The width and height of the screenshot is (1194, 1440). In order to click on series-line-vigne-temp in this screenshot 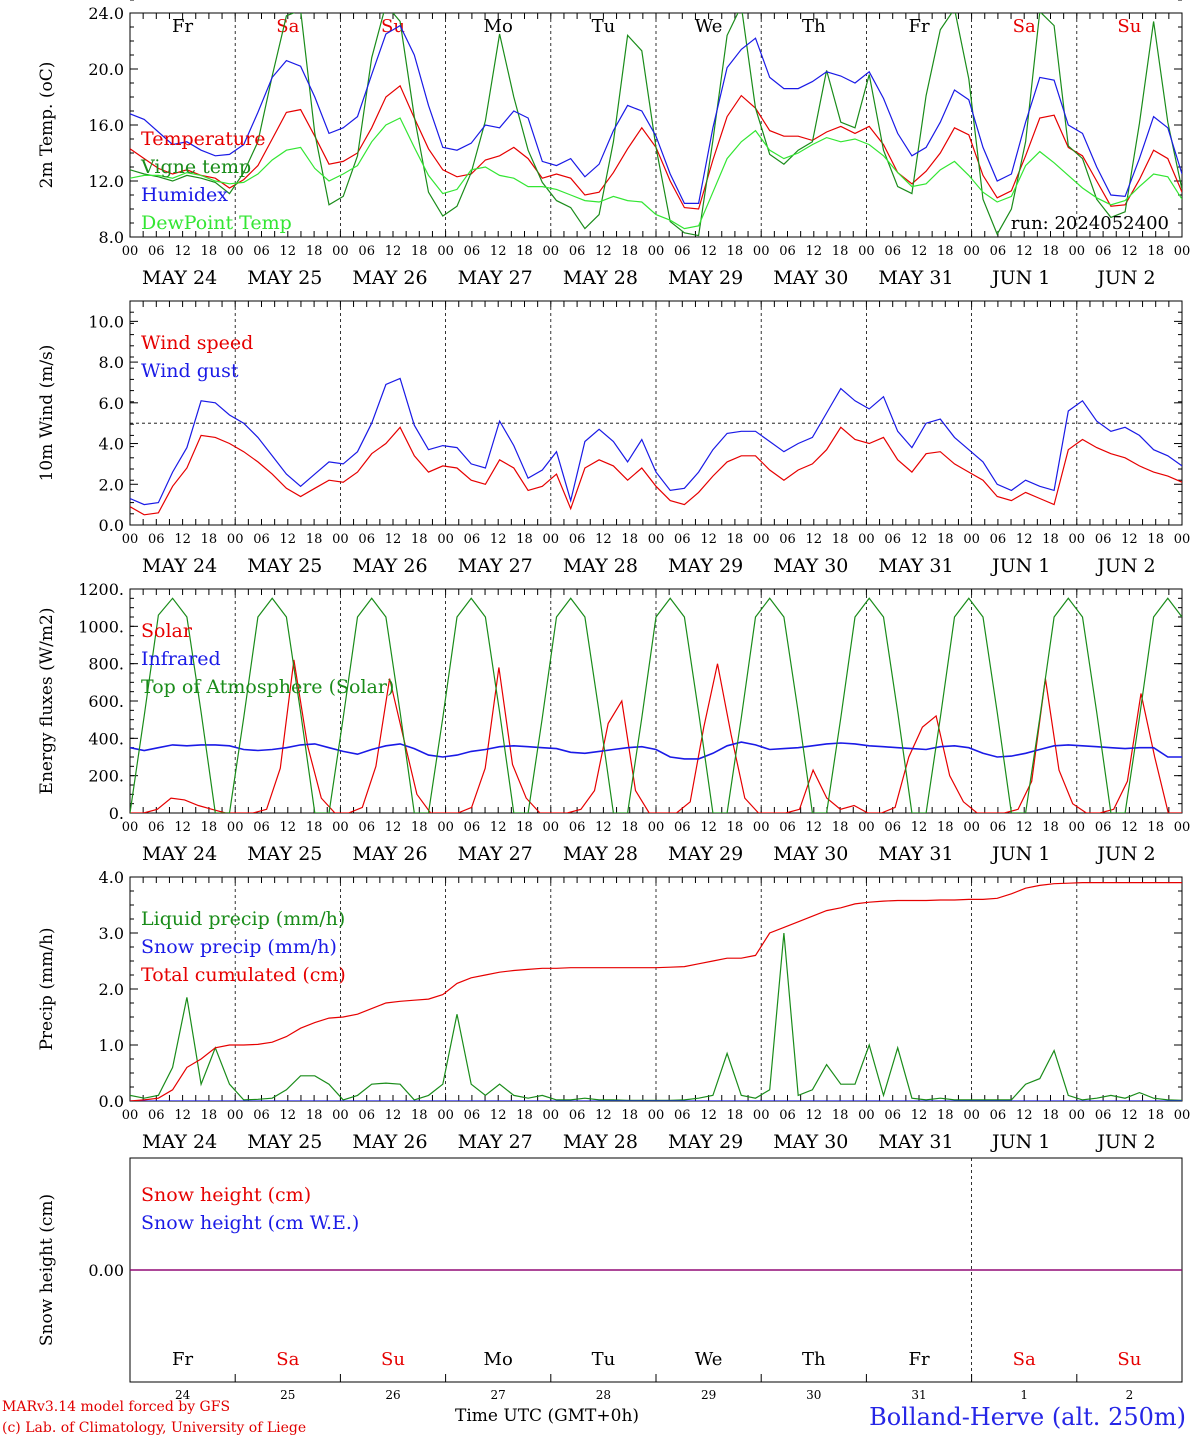, I will do `click(656, 125)`.